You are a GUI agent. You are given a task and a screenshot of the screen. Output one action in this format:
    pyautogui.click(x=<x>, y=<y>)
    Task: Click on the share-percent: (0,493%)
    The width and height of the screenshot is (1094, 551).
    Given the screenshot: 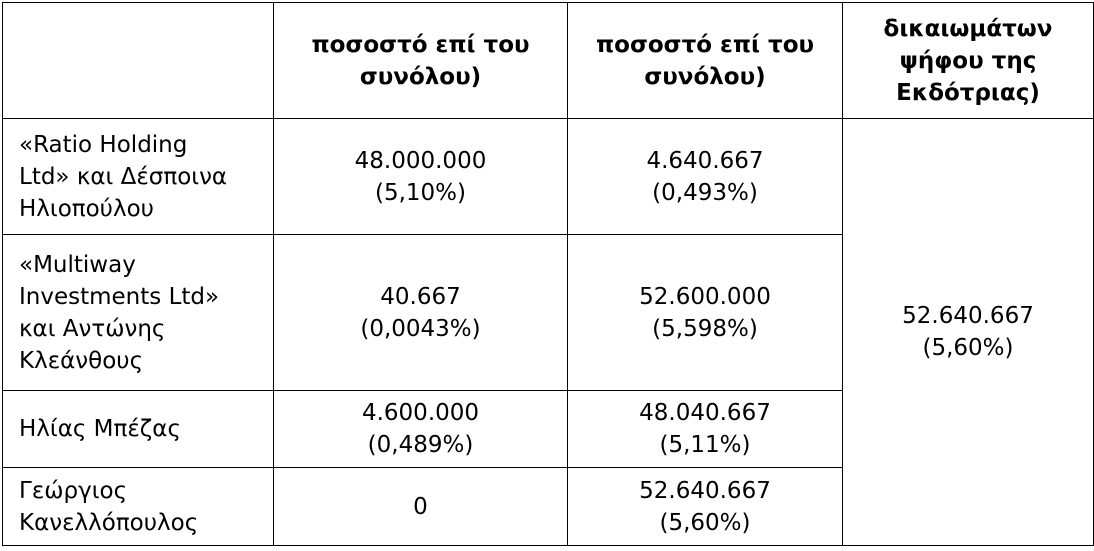 What is the action you would take?
    pyautogui.click(x=705, y=192)
    